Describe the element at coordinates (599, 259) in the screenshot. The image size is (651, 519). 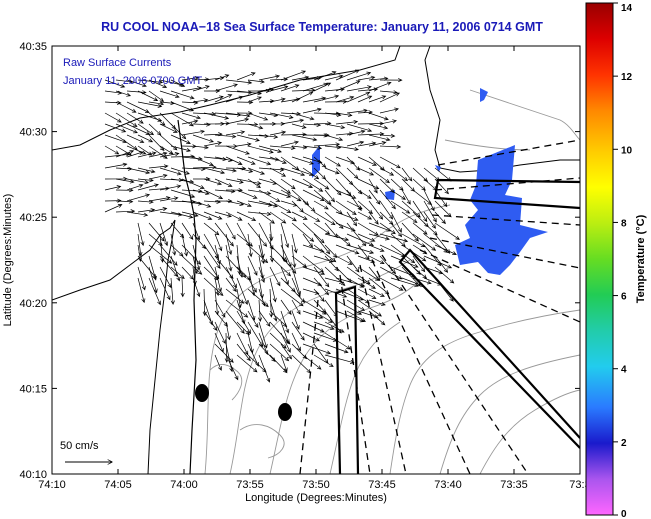
I see `colorbar` at that location.